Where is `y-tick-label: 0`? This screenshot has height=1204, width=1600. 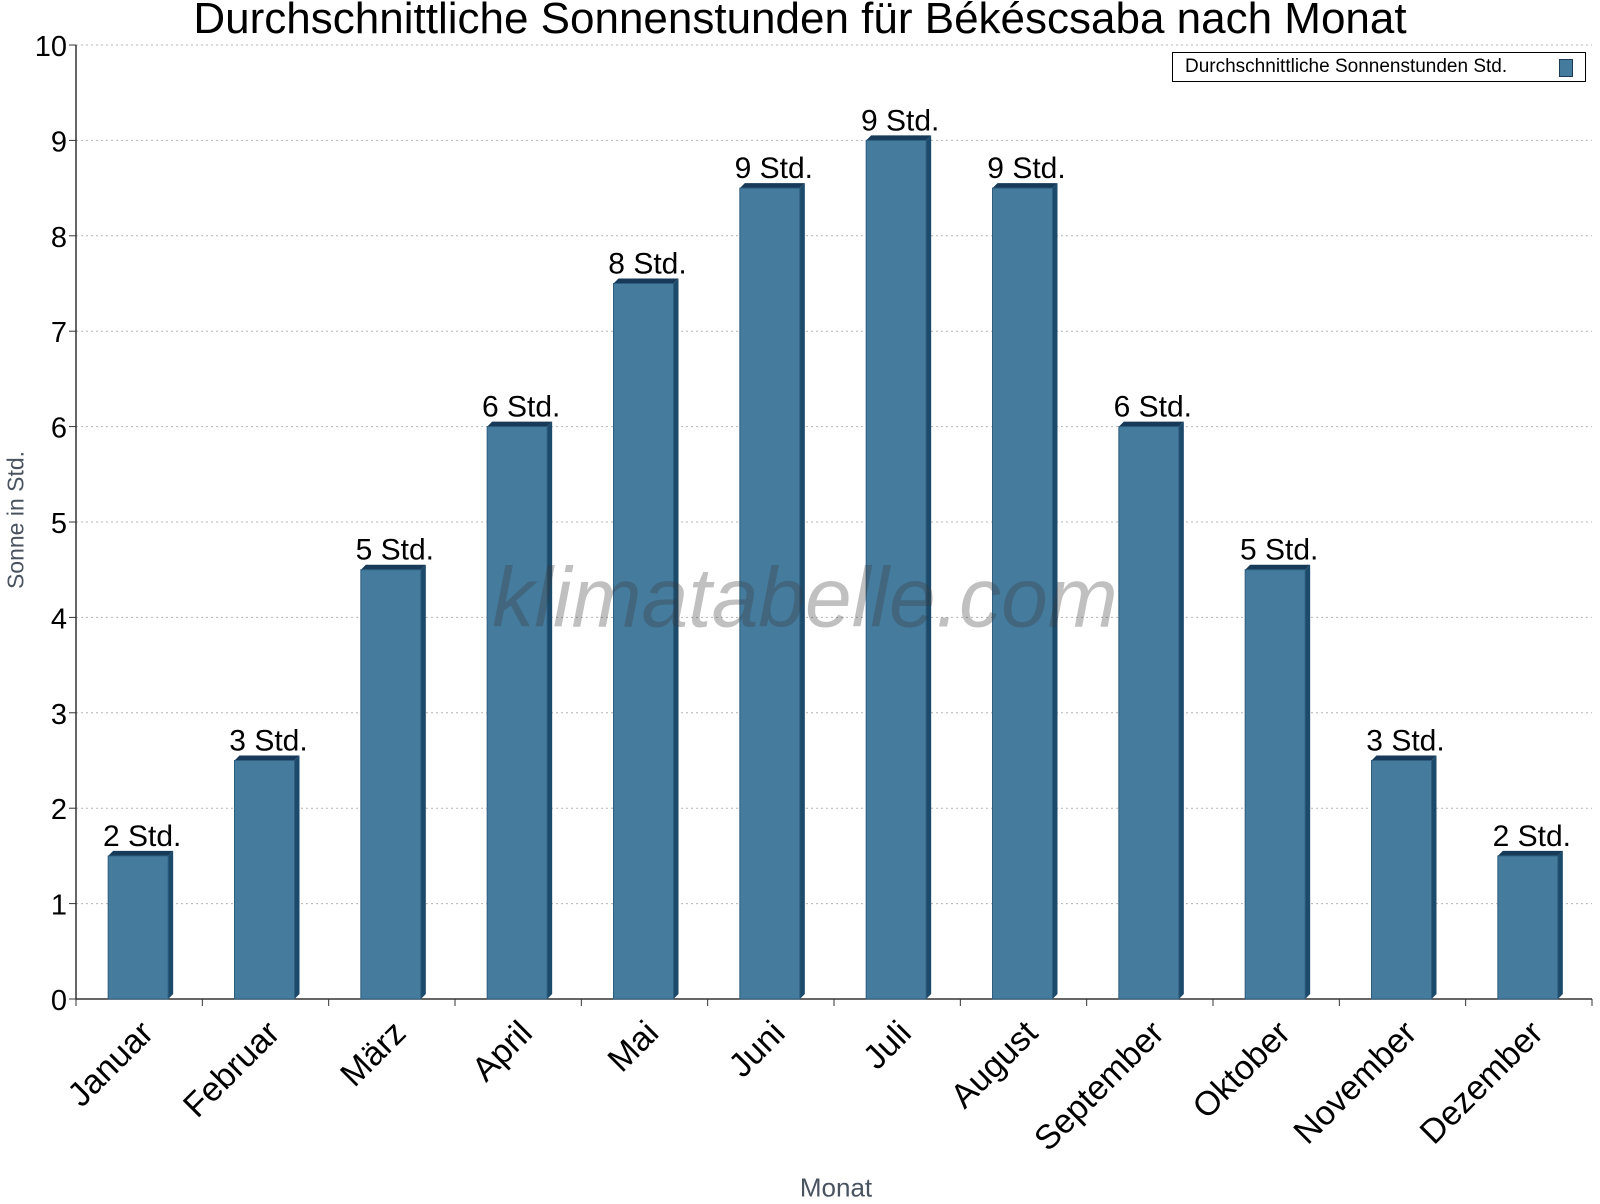 y-tick-label: 0 is located at coordinates (59, 1001).